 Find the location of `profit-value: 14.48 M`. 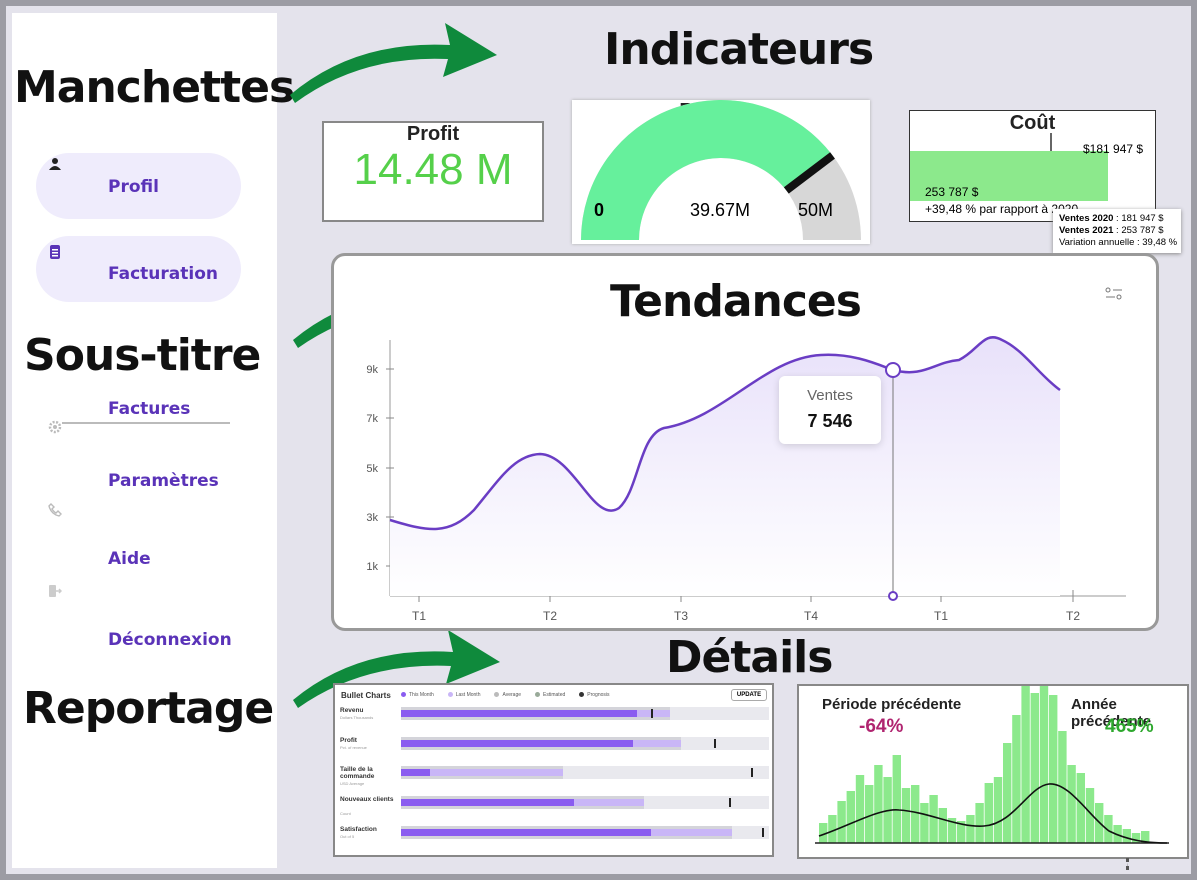

profit-value: 14.48 M is located at coordinates (433, 169).